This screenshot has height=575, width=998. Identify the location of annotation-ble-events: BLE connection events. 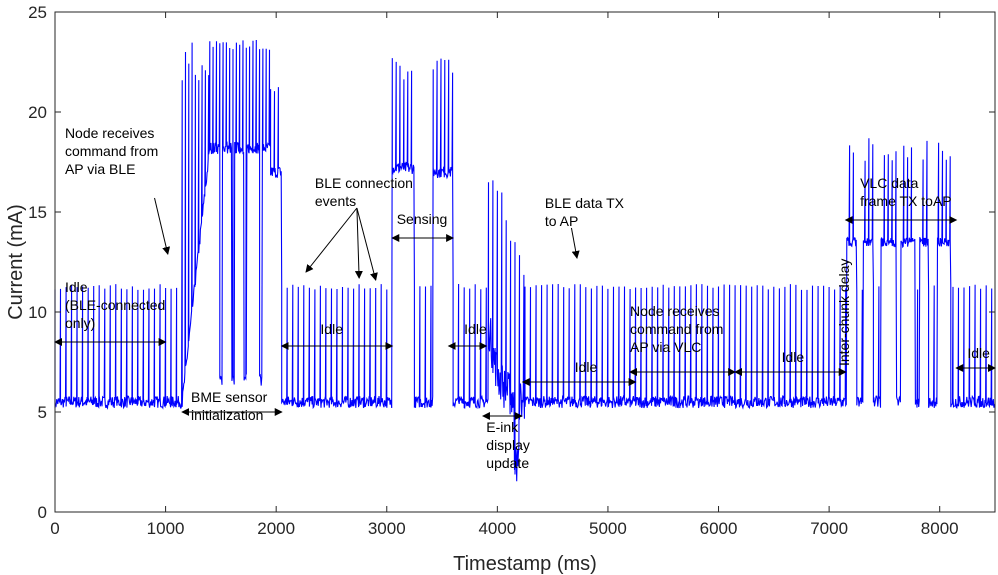
(359, 228).